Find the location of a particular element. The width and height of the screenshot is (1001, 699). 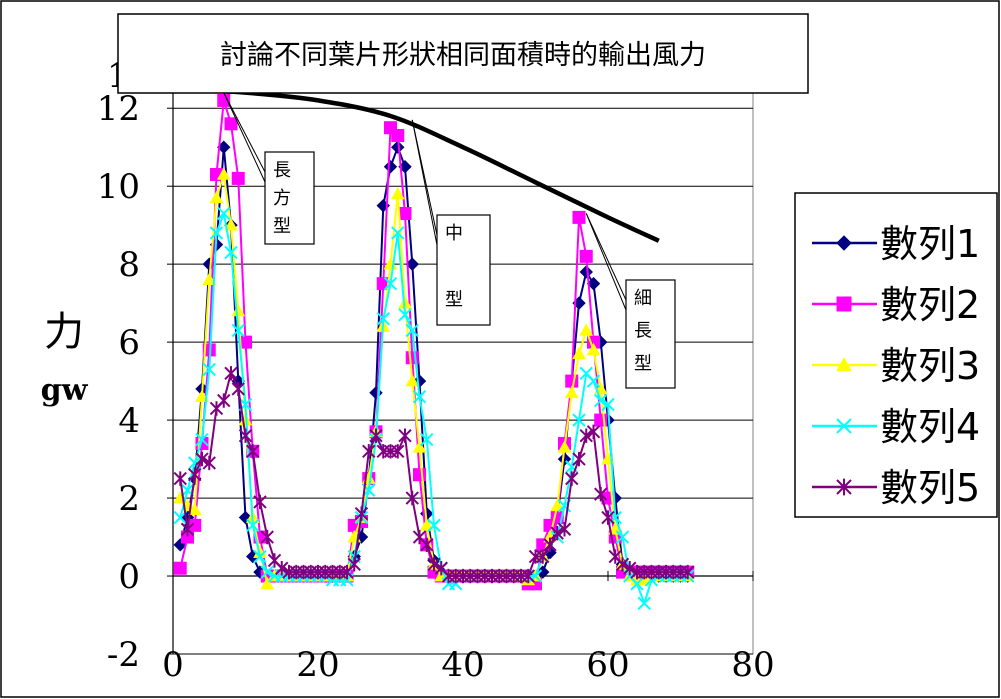

x-tick-label: 40 is located at coordinates (462, 665).